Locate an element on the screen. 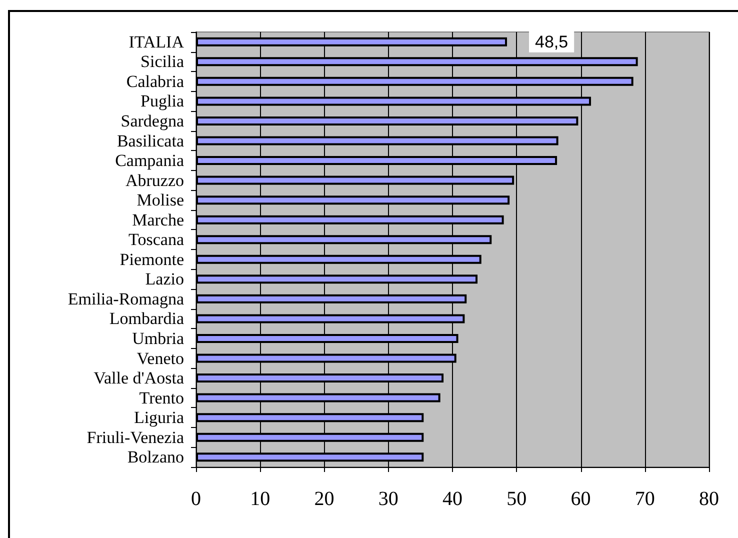 The width and height of the screenshot is (738, 538). y-tick-label: Piemonte is located at coordinates (152, 259).